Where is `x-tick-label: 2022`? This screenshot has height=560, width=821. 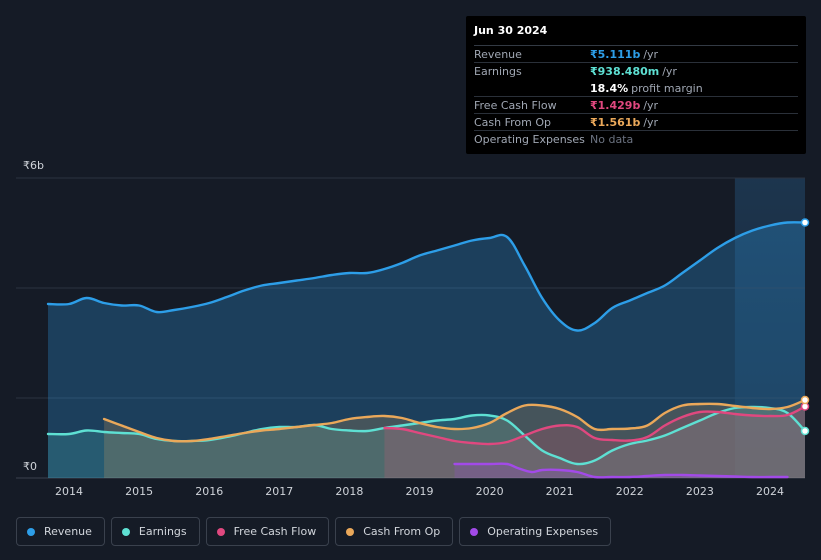
x-tick-label: 2022 is located at coordinates (630, 491).